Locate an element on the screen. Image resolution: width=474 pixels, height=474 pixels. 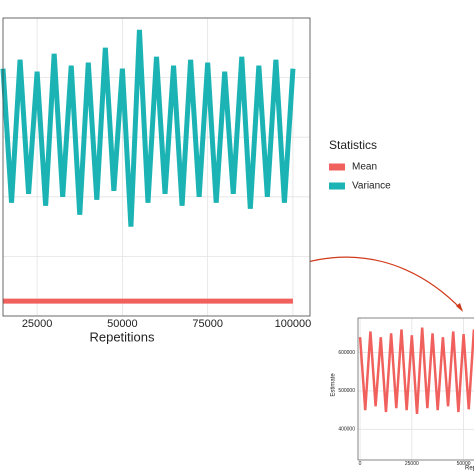
legend-label: Mean is located at coordinates (364, 167).